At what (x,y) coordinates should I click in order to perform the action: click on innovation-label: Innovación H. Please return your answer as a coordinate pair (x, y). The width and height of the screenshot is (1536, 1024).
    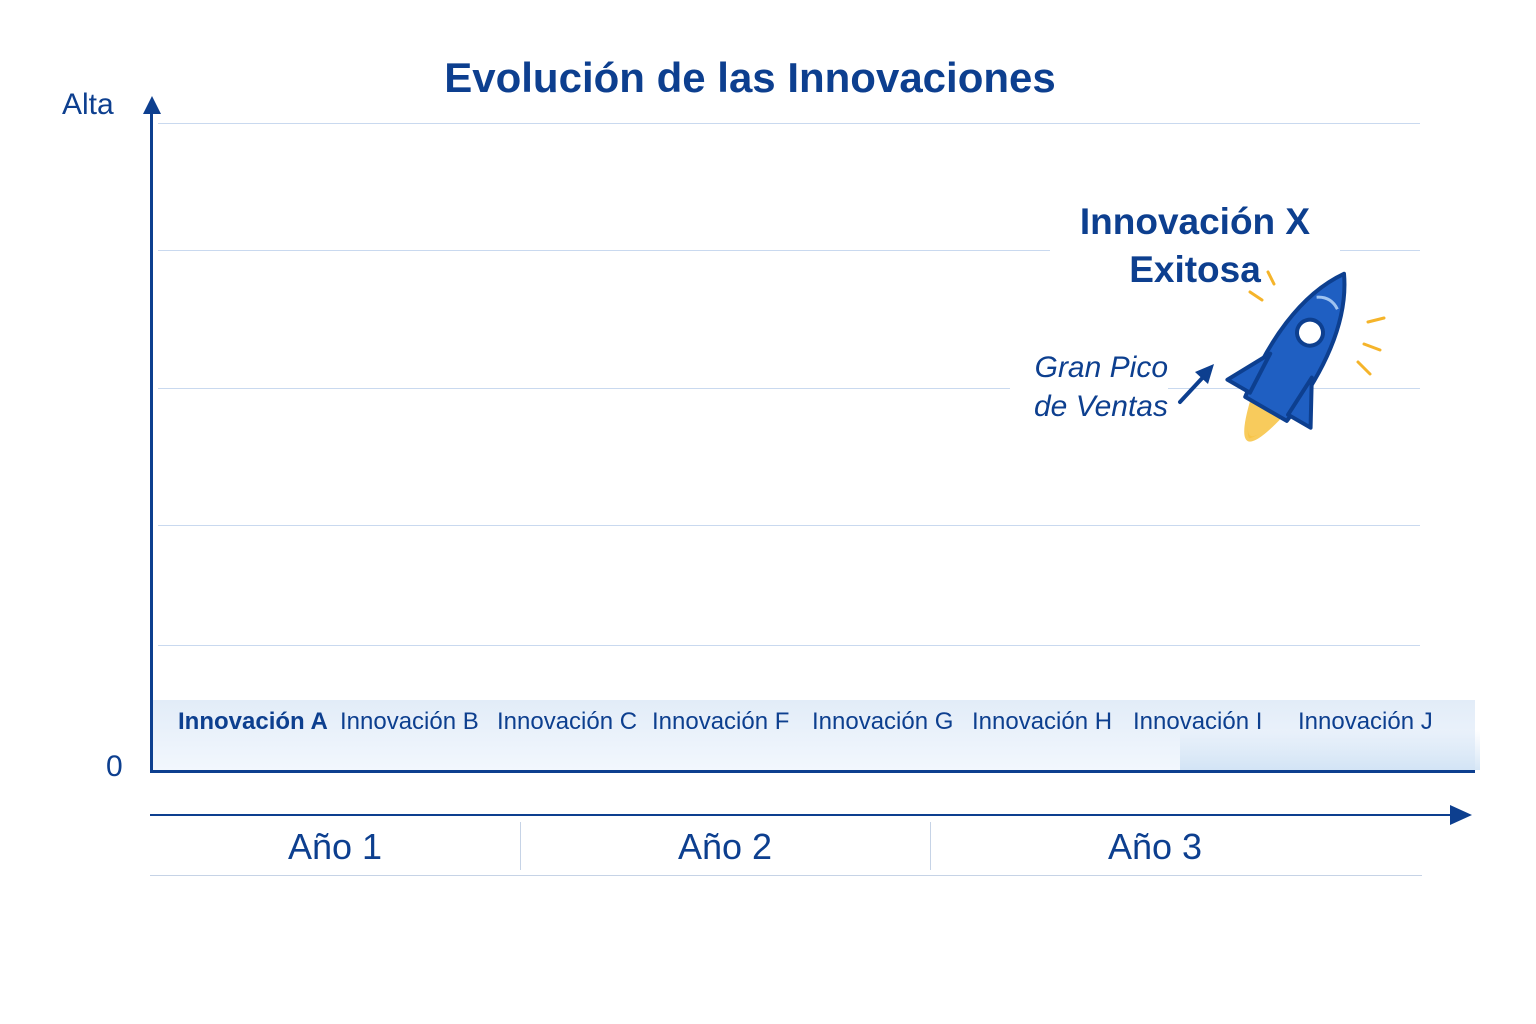
    Looking at the image, I should click on (1042, 721).